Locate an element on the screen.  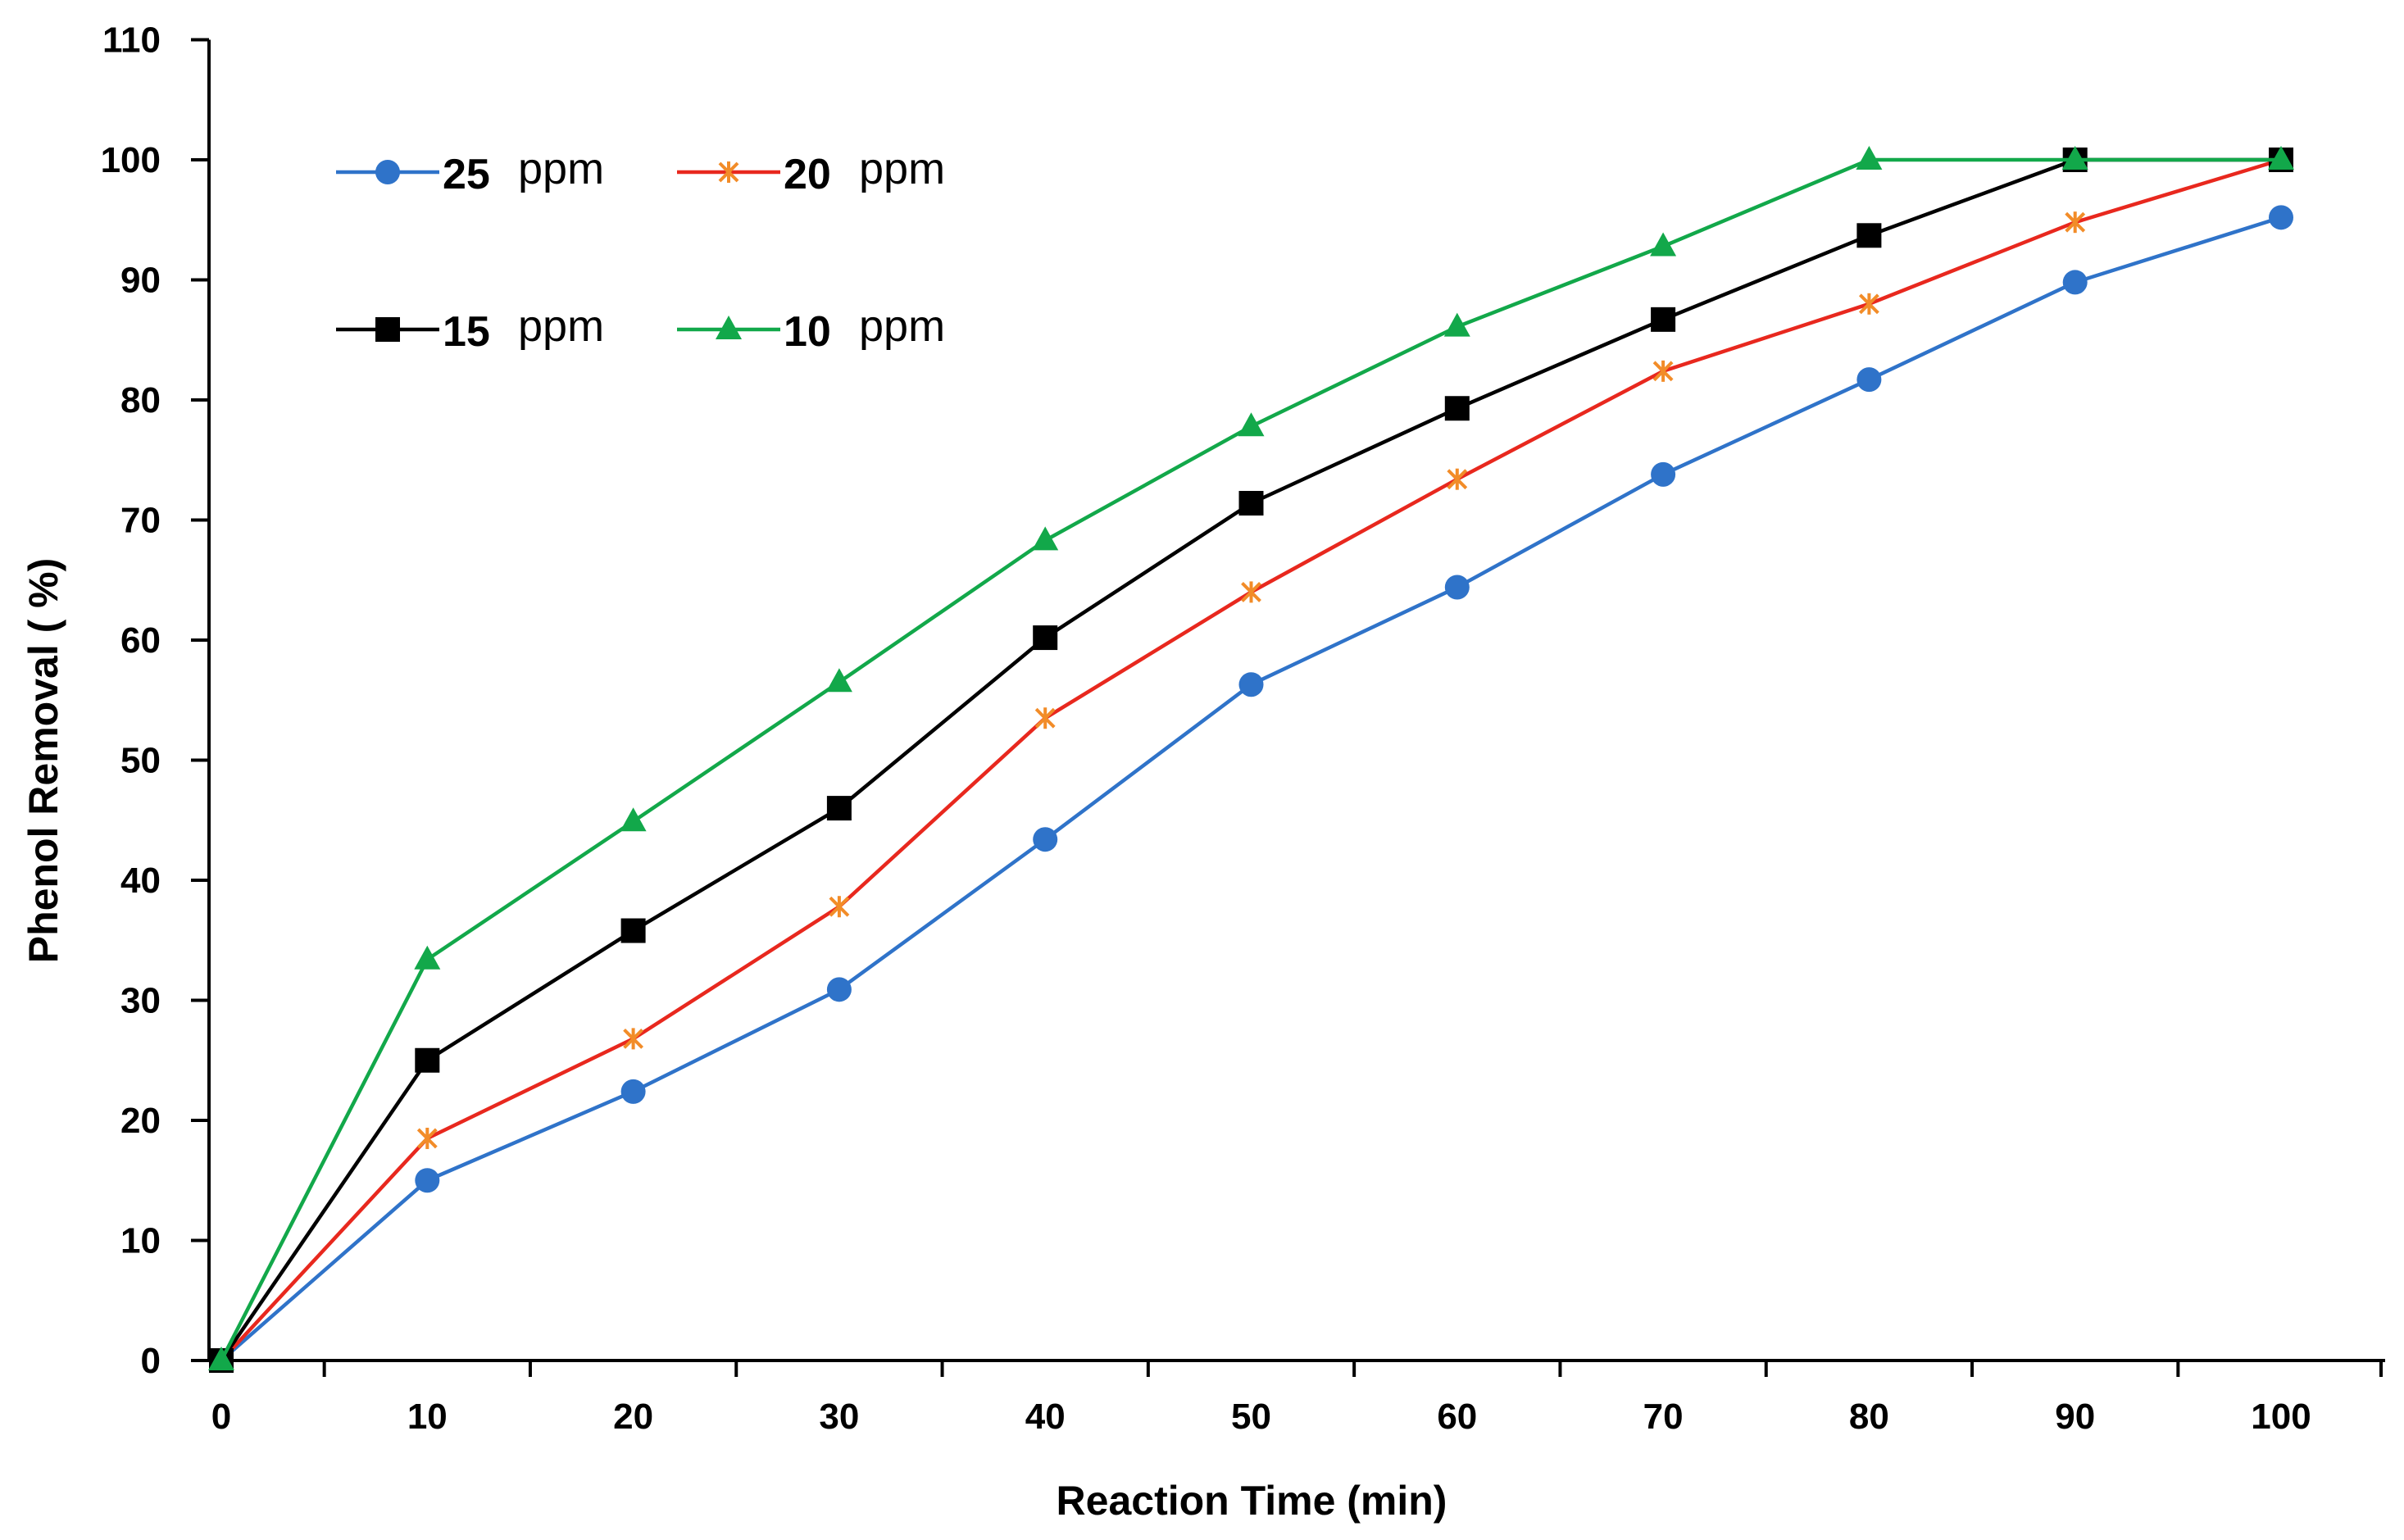
x-axis-title: Reaction Time (min) is located at coordinates (1252, 1501).